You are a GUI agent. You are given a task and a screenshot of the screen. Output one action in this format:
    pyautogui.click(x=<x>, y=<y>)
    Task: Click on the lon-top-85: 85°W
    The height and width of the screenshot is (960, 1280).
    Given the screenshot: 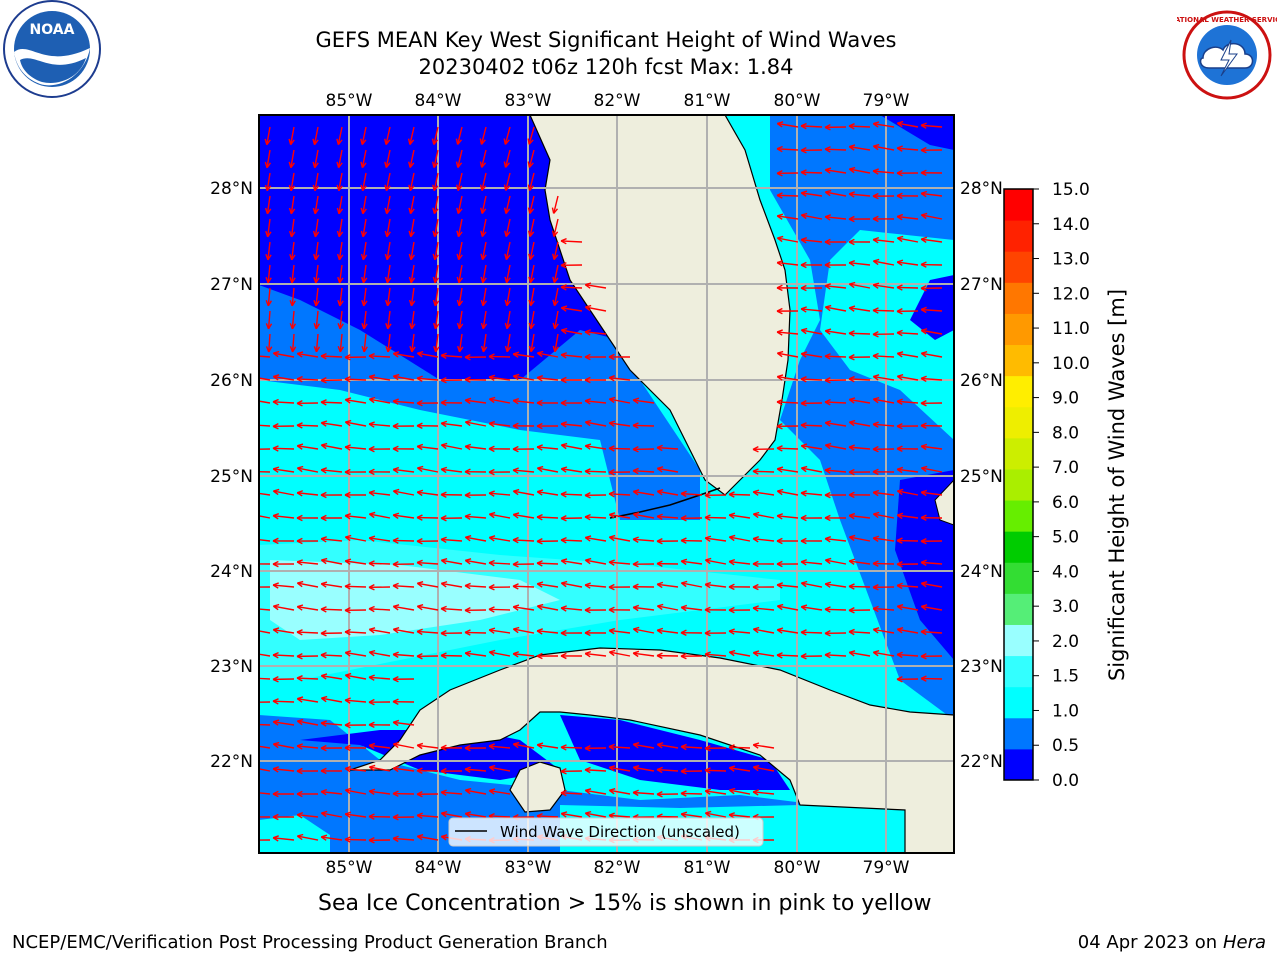 What is the action you would take?
    pyautogui.click(x=349, y=101)
    